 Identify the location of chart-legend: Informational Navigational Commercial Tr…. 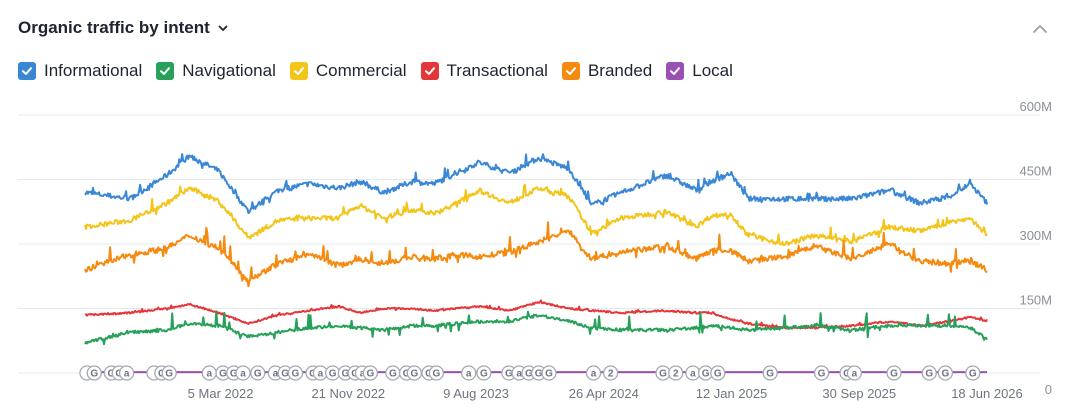
(375, 71).